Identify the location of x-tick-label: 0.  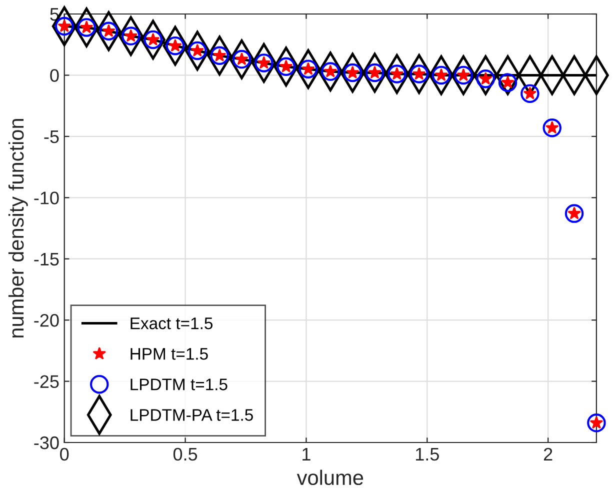
(64, 454).